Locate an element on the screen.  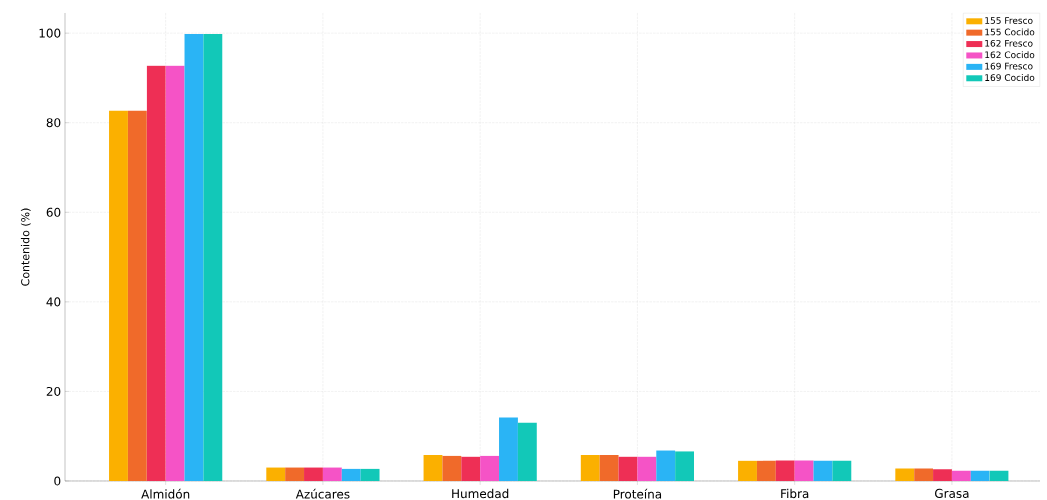
legend-label: 155 Fresco is located at coordinates (1009, 20).